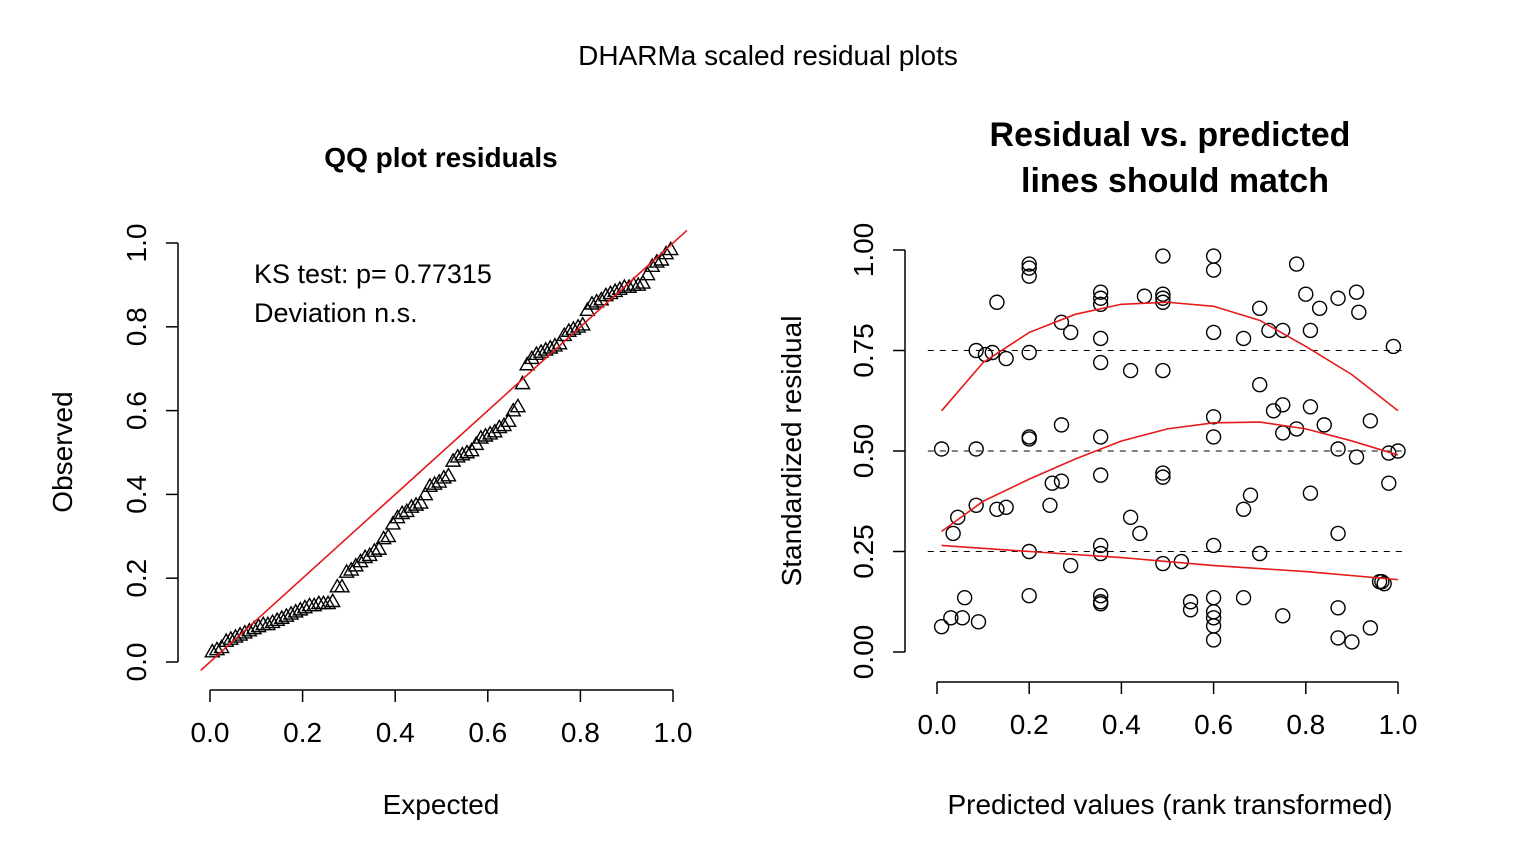 The width and height of the screenshot is (1536, 864). I want to click on residual-y-tick-label: 0.50, so click(863, 451).